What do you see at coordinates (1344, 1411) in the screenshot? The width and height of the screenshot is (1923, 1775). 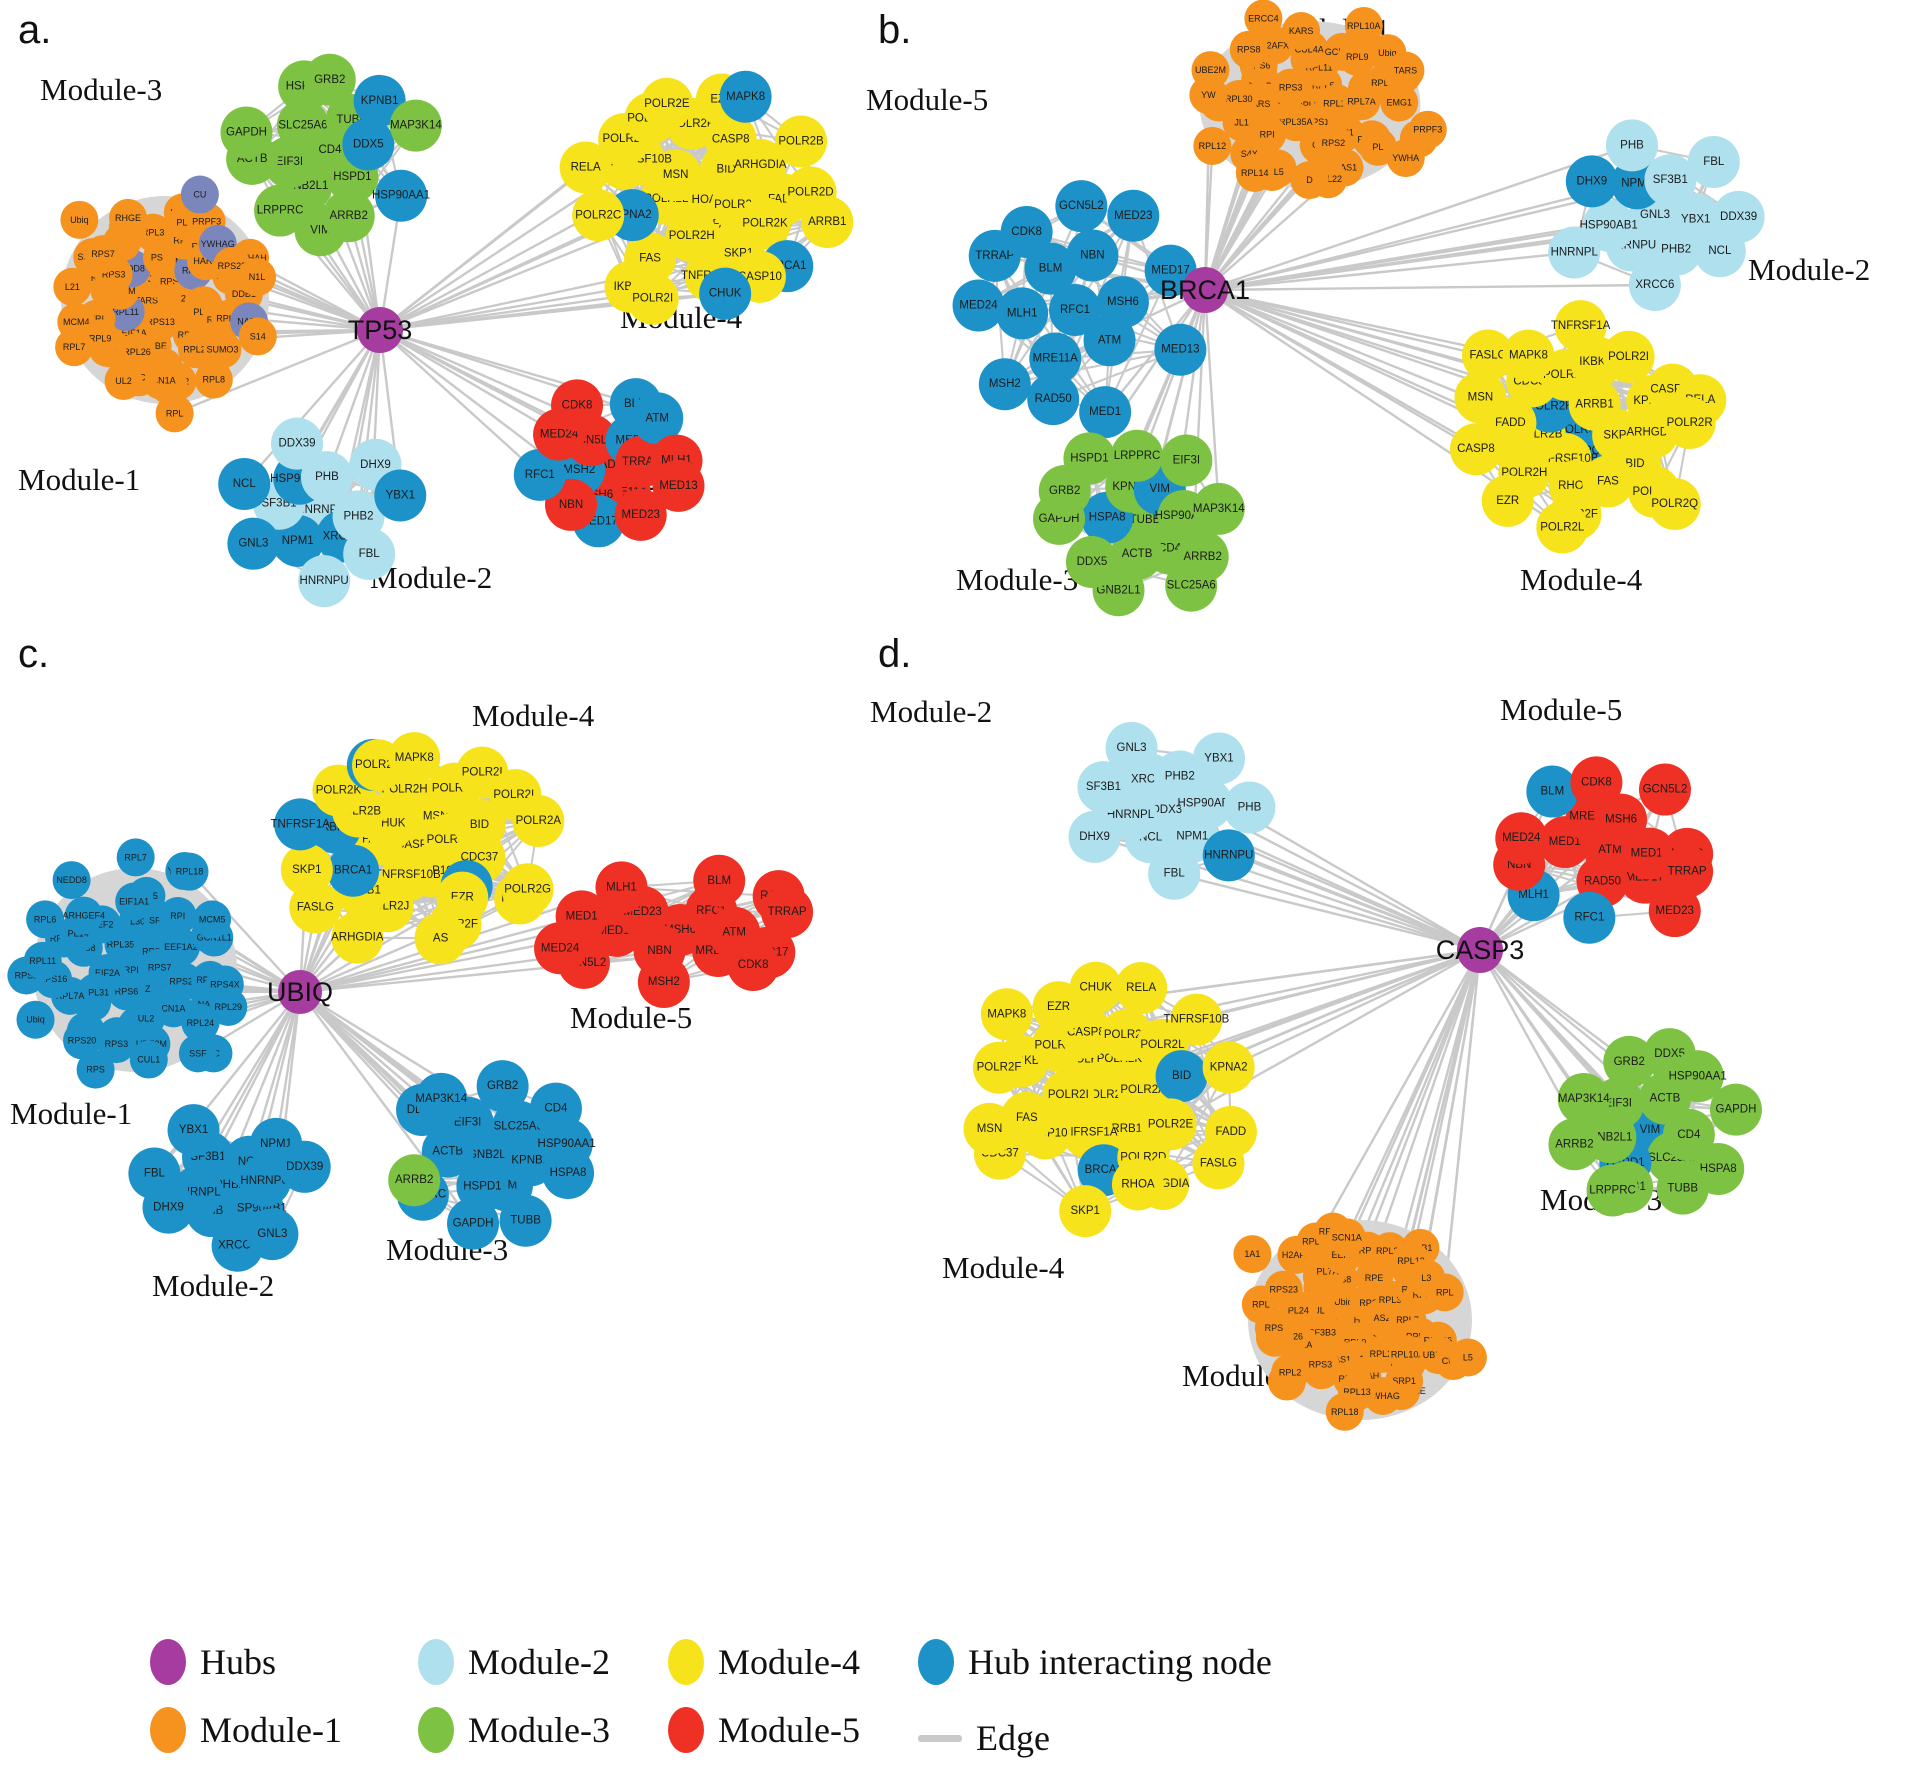 I see `graph-node: RPL18` at bounding box center [1344, 1411].